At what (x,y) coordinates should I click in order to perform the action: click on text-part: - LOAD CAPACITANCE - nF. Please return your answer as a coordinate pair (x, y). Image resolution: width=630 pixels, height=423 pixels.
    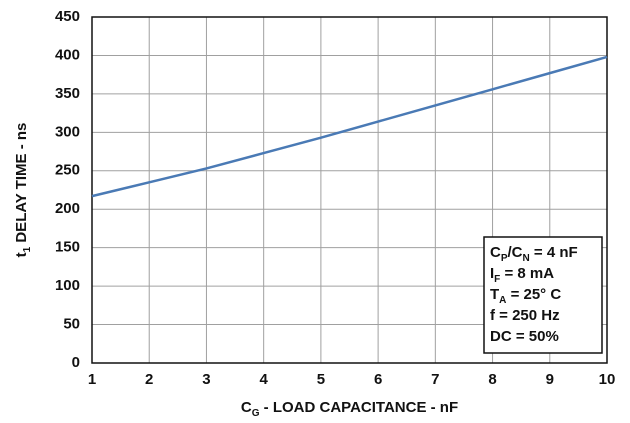
    Looking at the image, I should click on (359, 407).